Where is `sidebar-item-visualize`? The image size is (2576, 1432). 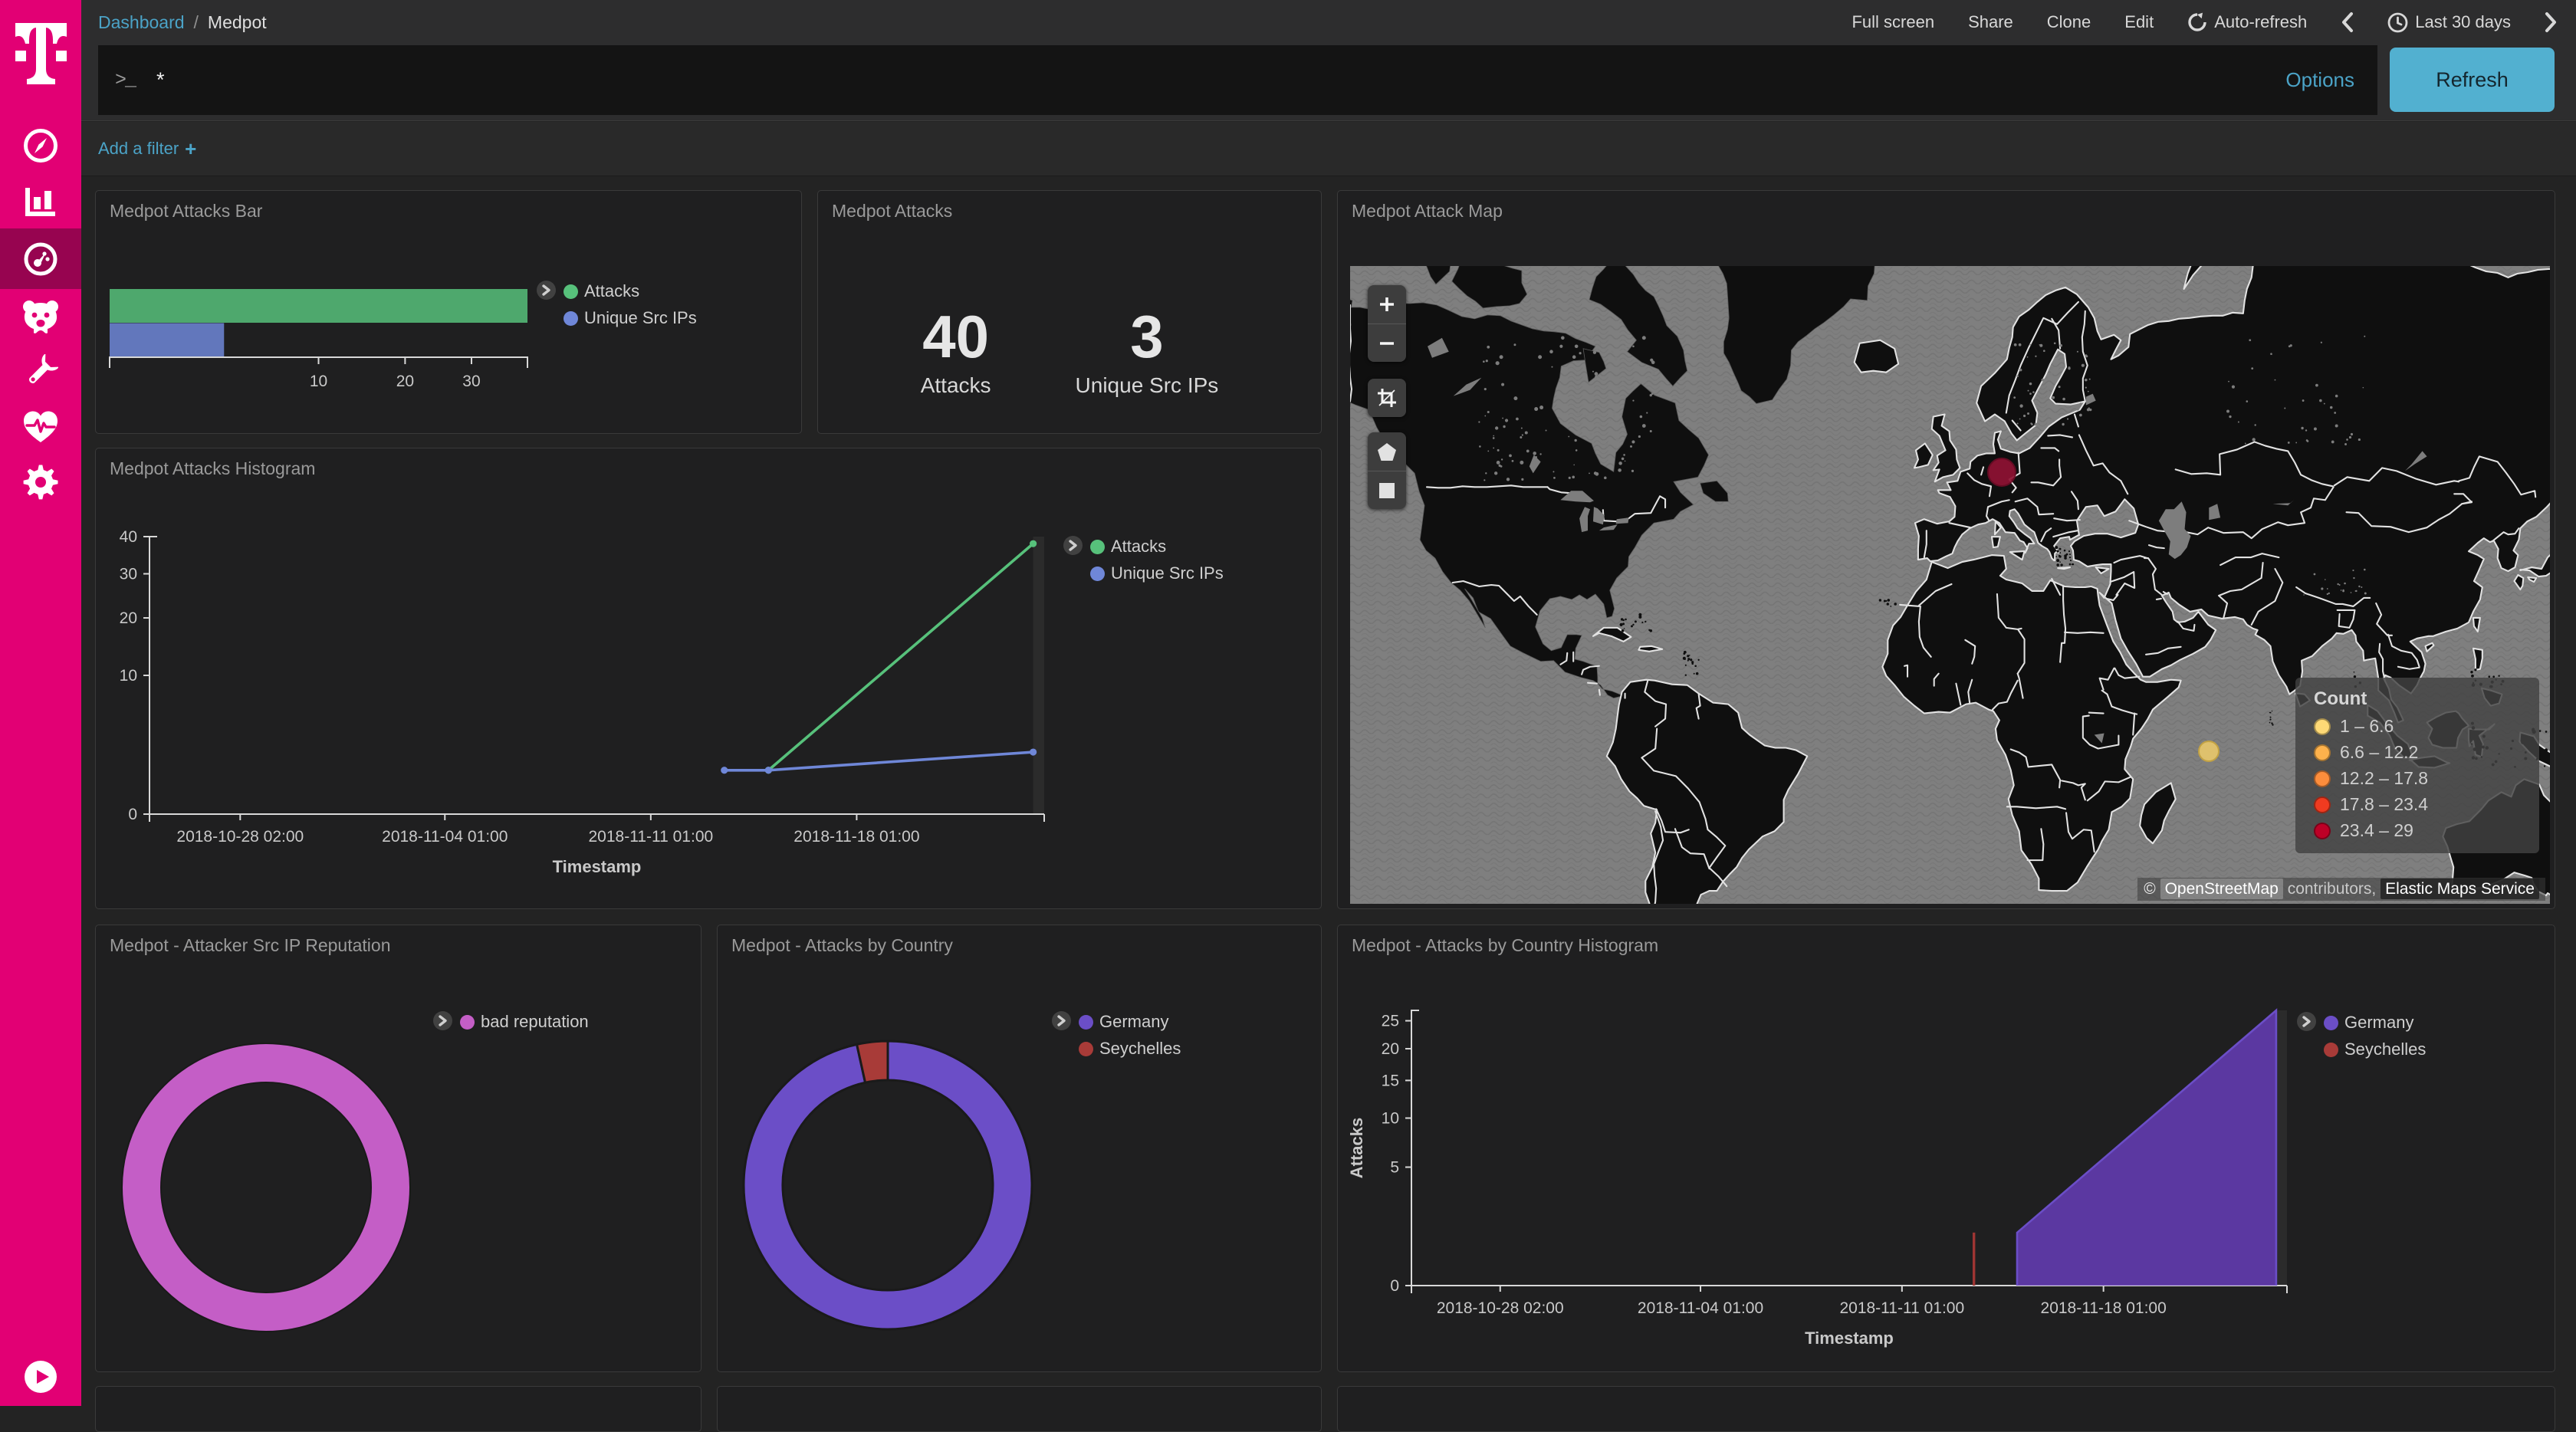
sidebar-item-visualize is located at coordinates (41, 201).